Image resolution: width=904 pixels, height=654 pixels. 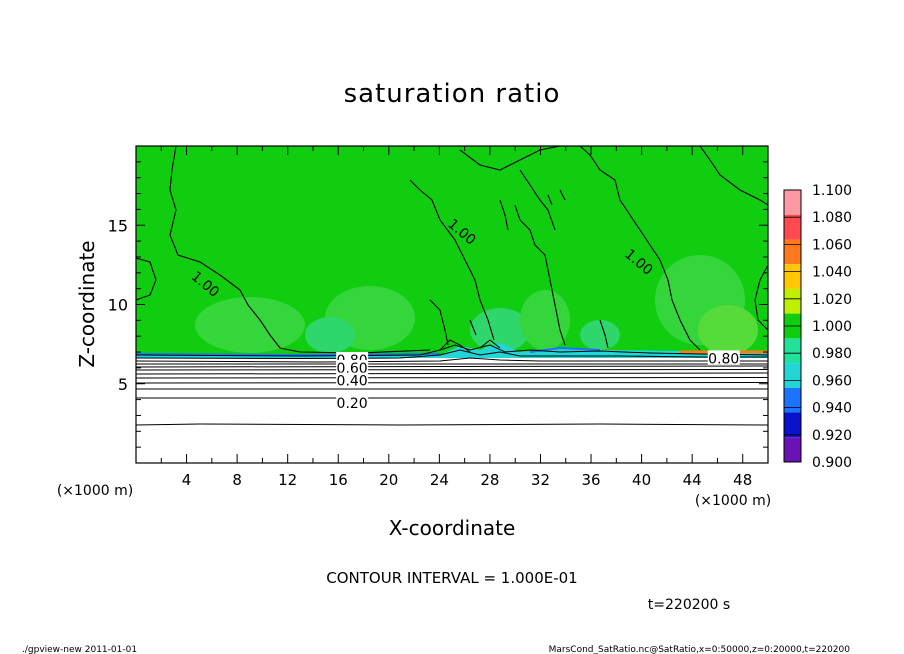 What do you see at coordinates (832, 436) in the screenshot?
I see `colorbar-label-9: 0.920` at bounding box center [832, 436].